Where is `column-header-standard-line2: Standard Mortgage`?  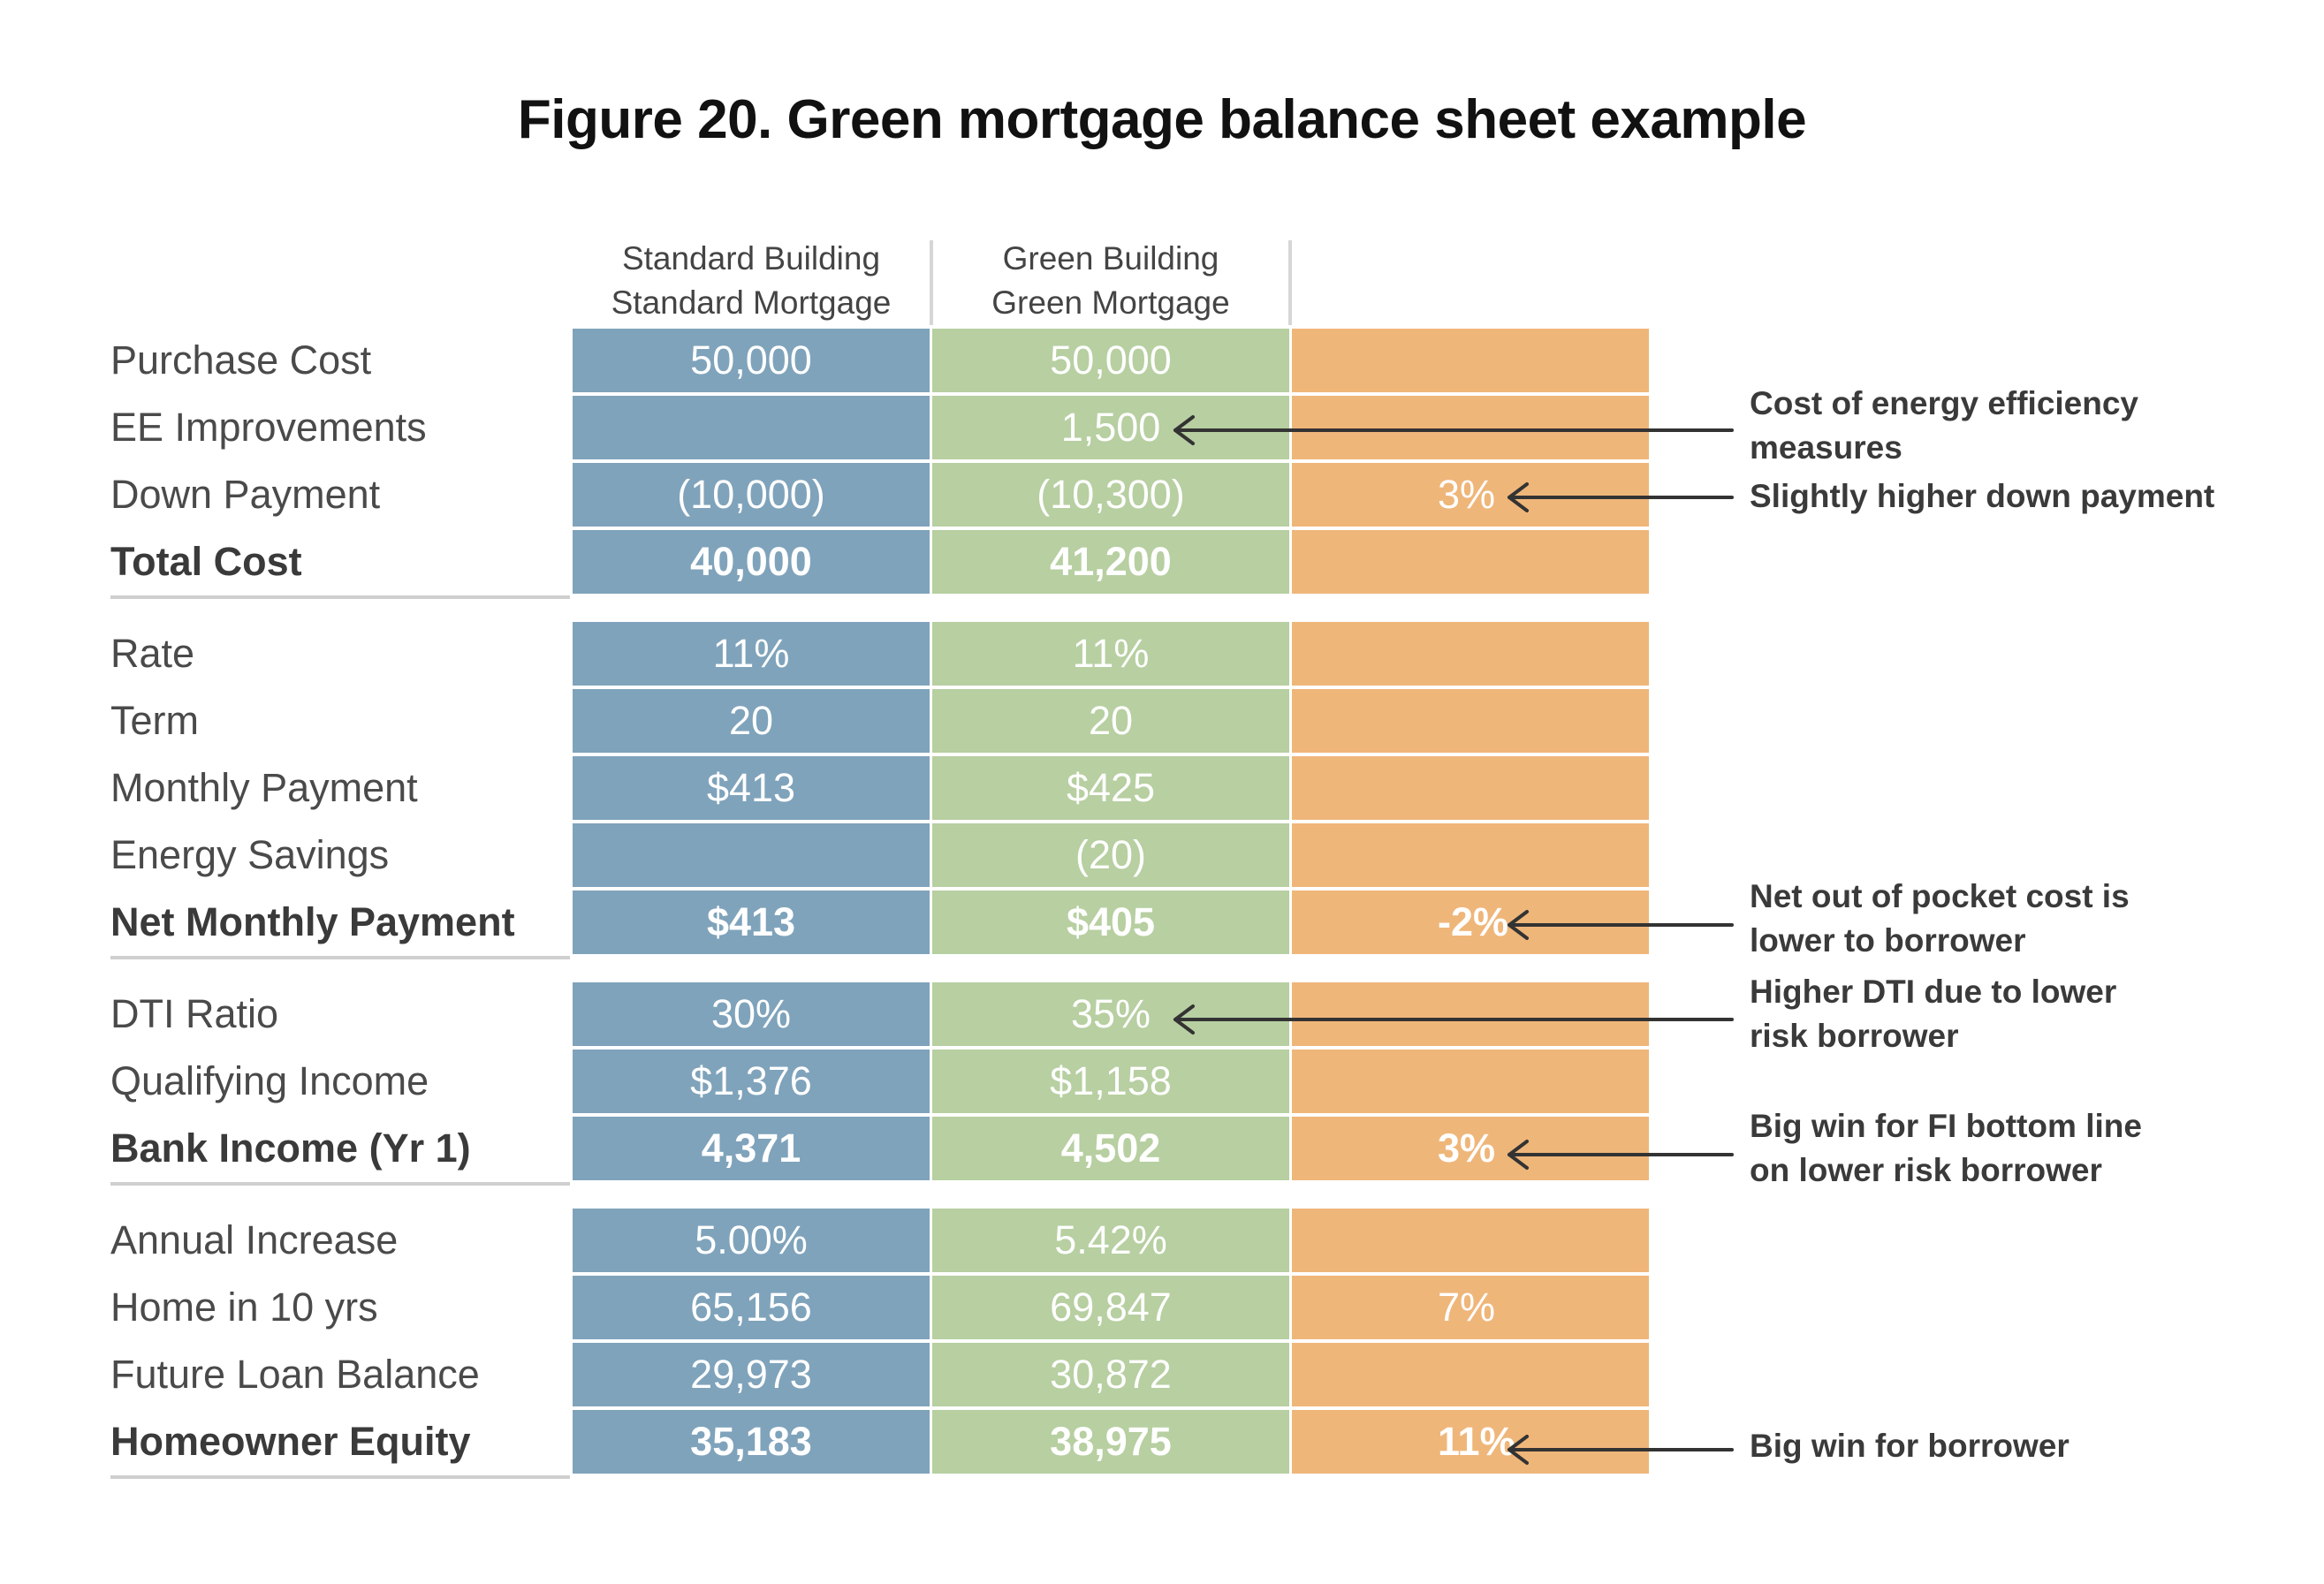 column-header-standard-line2: Standard Mortgage is located at coordinates (751, 302).